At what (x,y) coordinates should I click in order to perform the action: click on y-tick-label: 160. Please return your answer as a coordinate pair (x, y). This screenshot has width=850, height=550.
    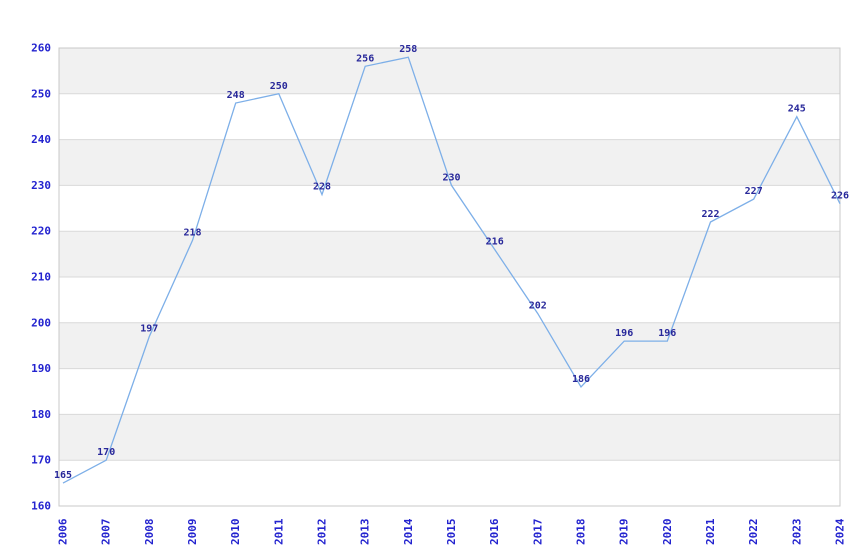
    Looking at the image, I should click on (41, 506).